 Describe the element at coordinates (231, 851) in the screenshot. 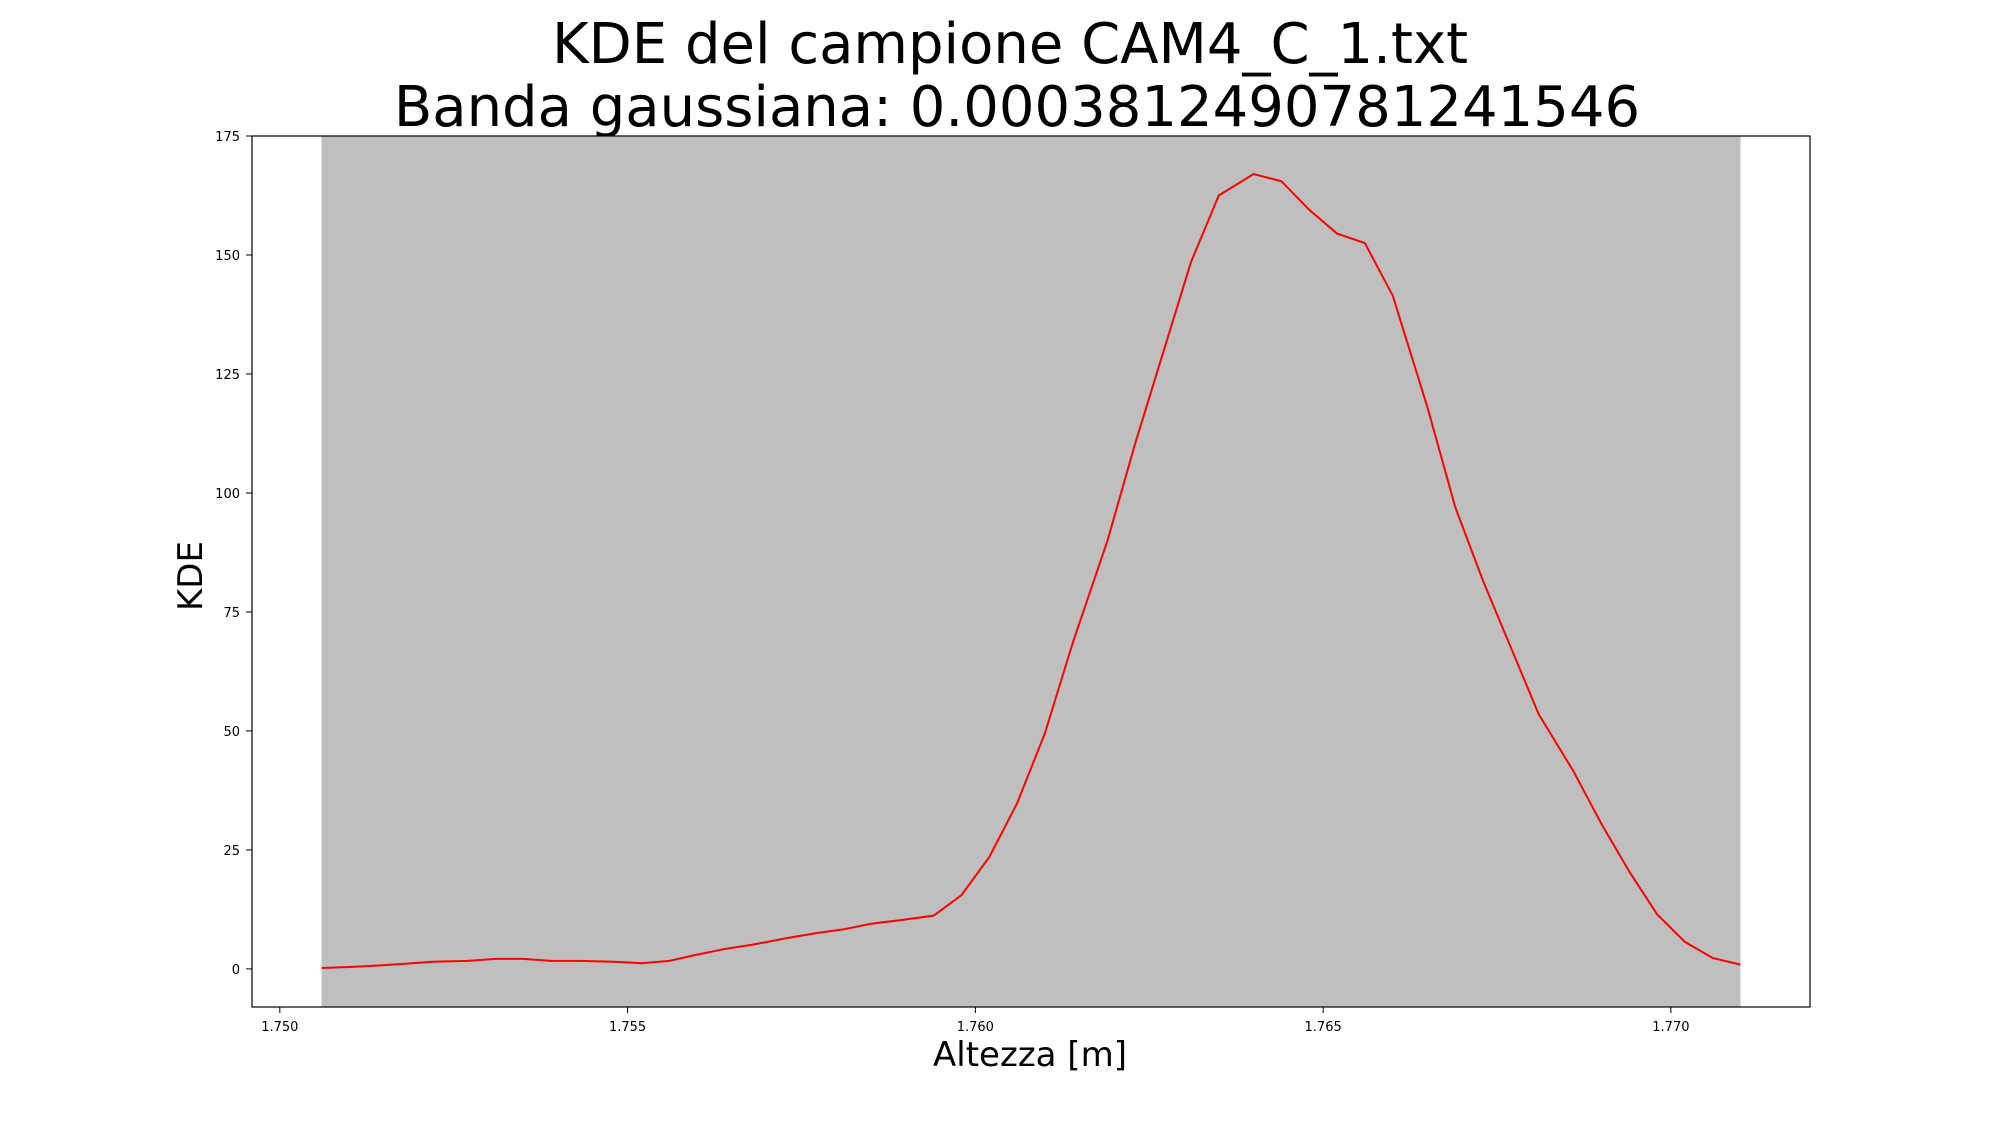

I see `y-tick-label: 25` at that location.